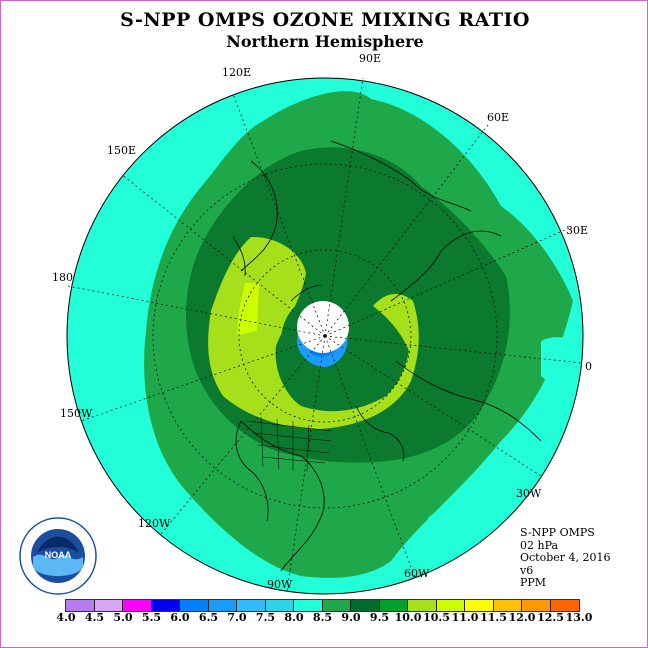 Image resolution: width=648 pixels, height=648 pixels. What do you see at coordinates (538, 458) in the screenshot?
I see `ozone-patch-east` at bounding box center [538, 458].